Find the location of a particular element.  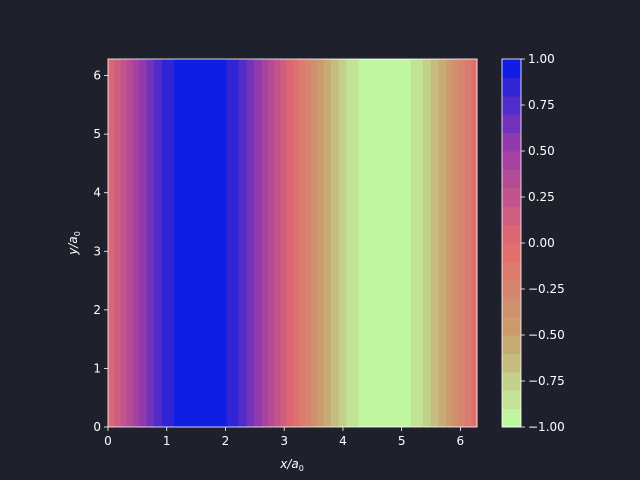

colorbar is located at coordinates (511, 243).